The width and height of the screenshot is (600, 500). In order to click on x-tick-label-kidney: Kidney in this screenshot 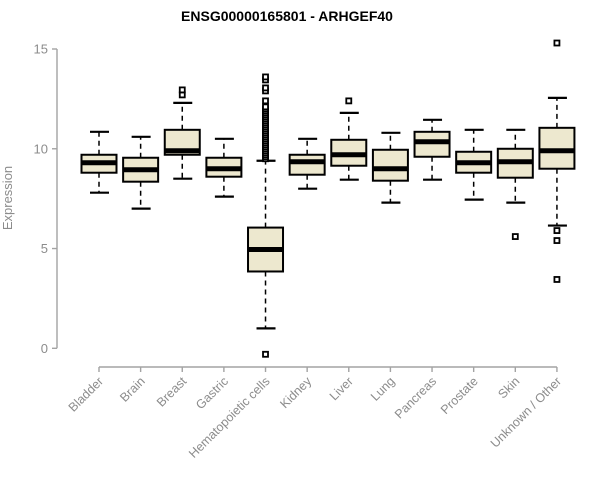, I will do `click(295, 392)`.